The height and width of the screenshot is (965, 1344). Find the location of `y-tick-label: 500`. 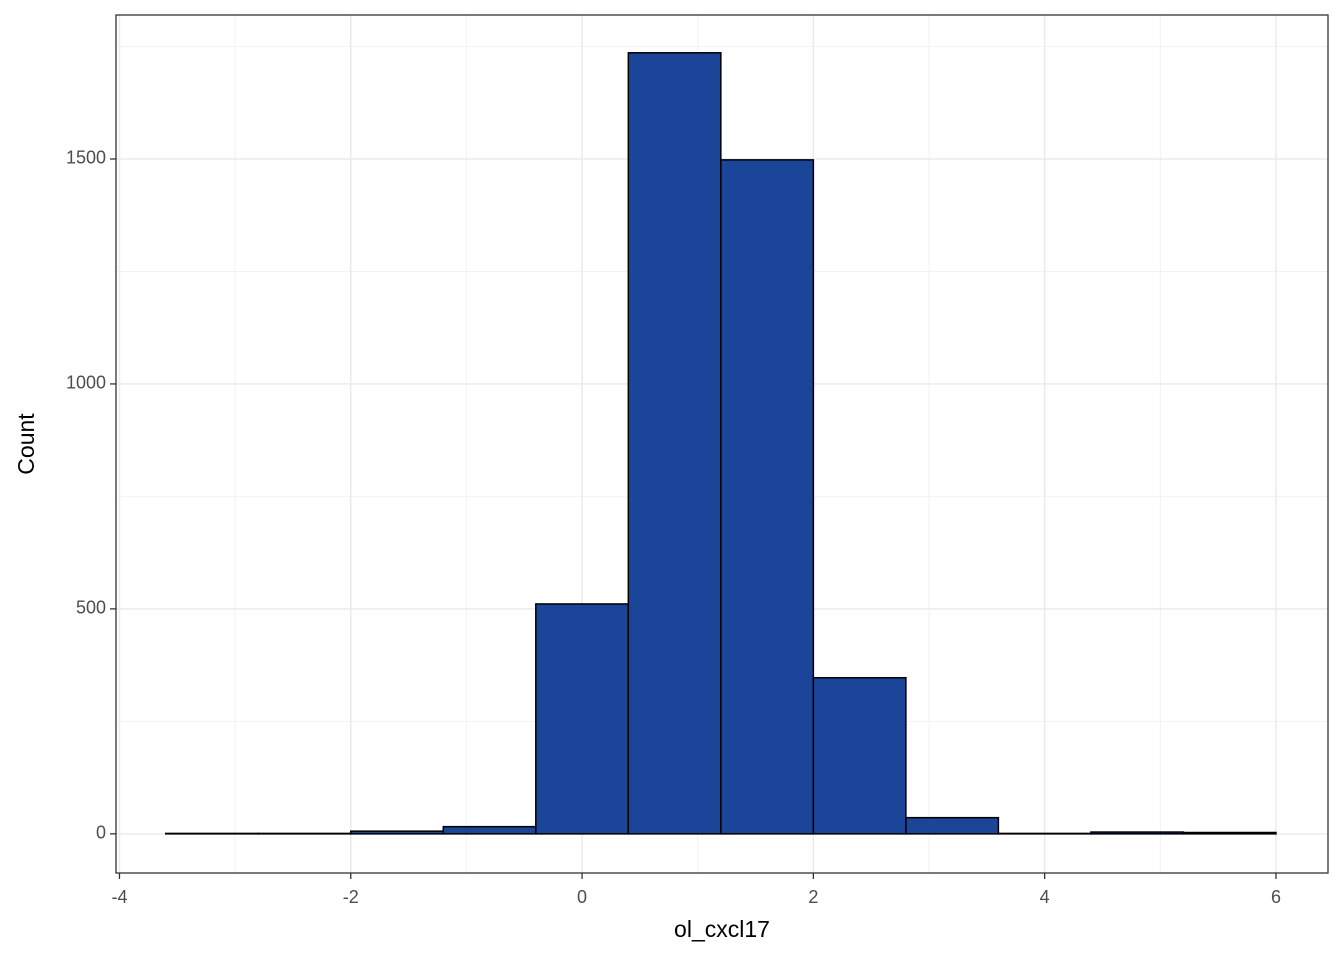

y-tick-label: 500 is located at coordinates (91, 608).